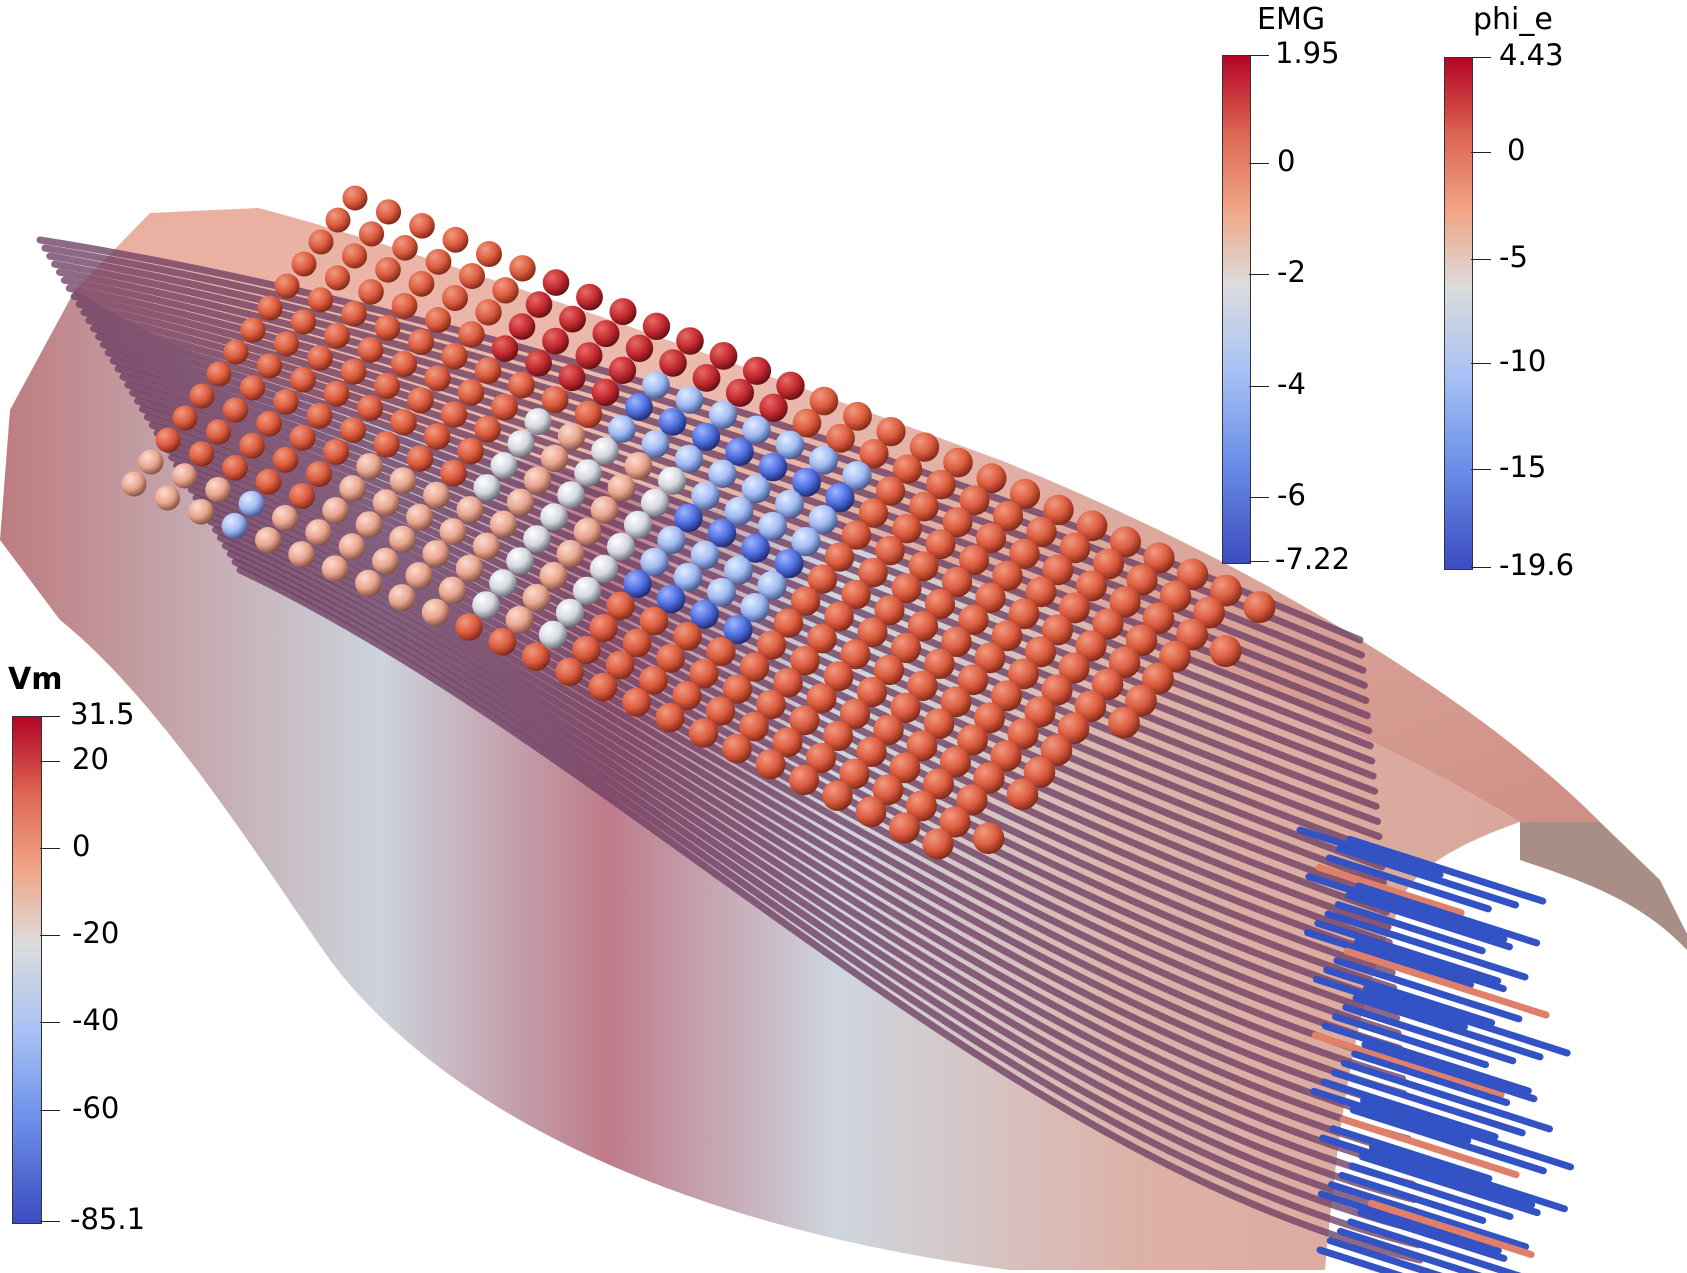  Describe the element at coordinates (1523, 361) in the screenshot. I see `phi-e-tick-label: -10` at that location.